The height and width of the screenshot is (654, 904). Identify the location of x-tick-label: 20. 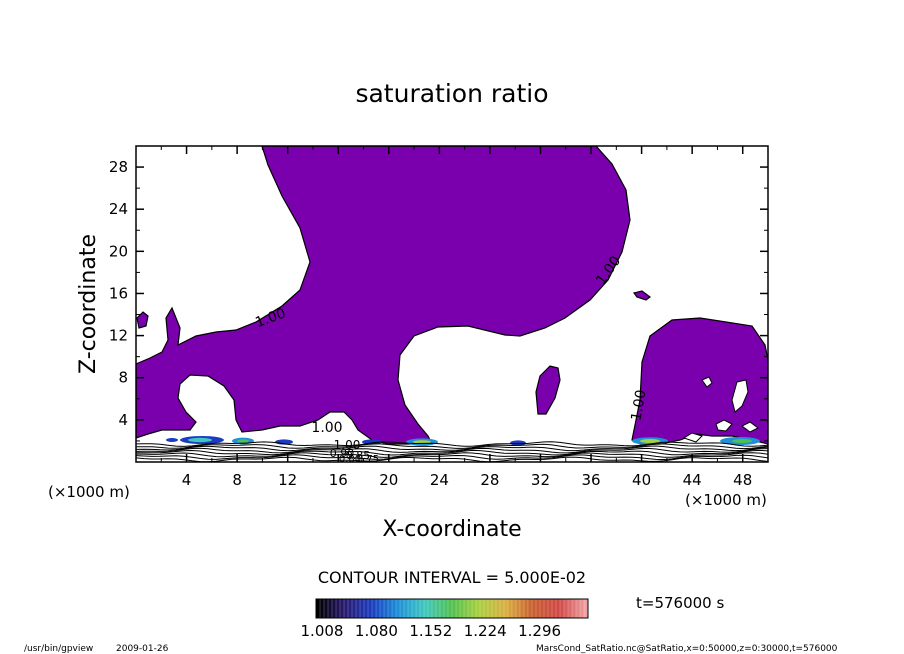
(388, 480).